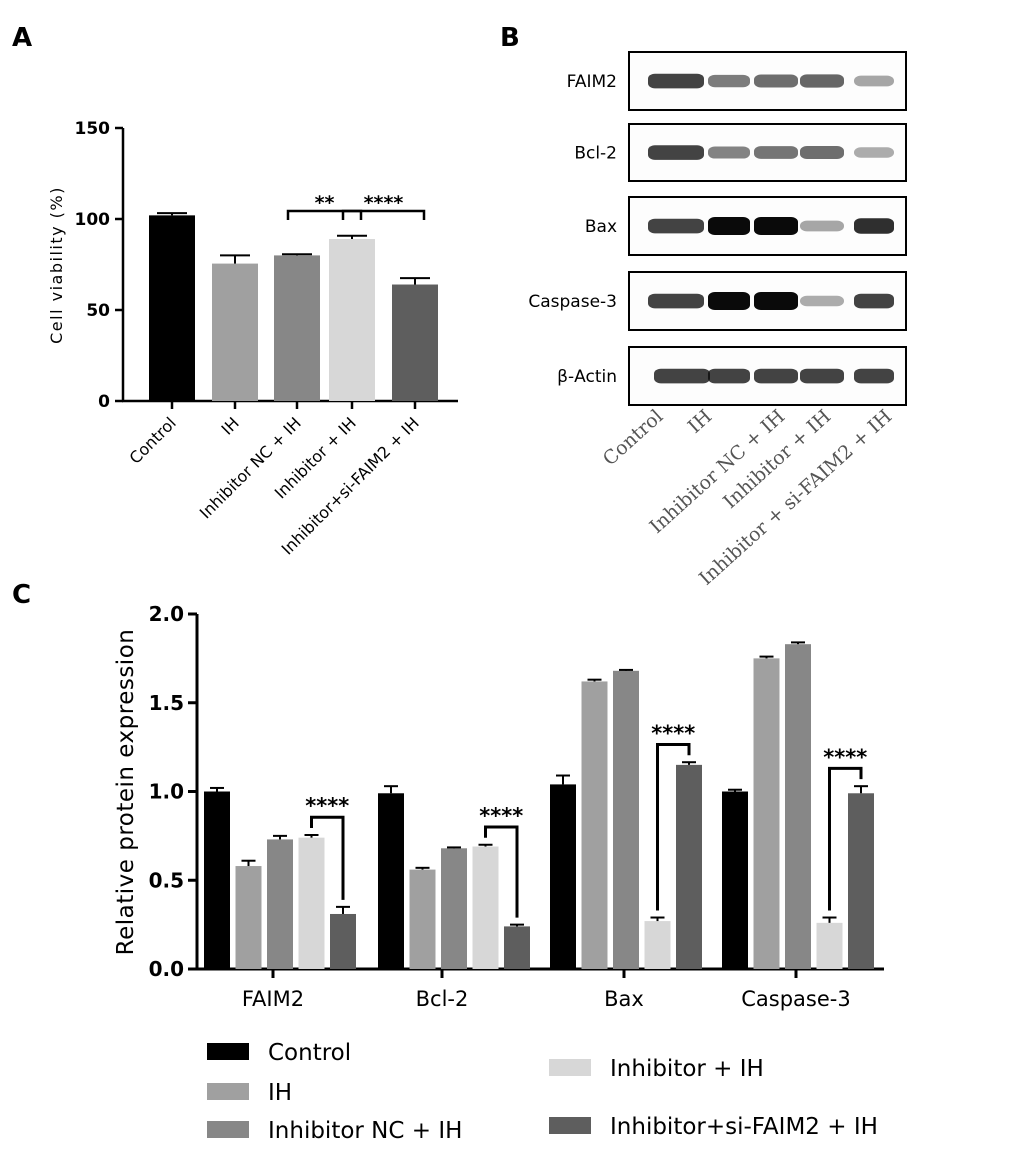 The width and height of the screenshot is (1020, 1171). What do you see at coordinates (166, 969) in the screenshot?
I see `c-y-tick-label: 0.0` at bounding box center [166, 969].